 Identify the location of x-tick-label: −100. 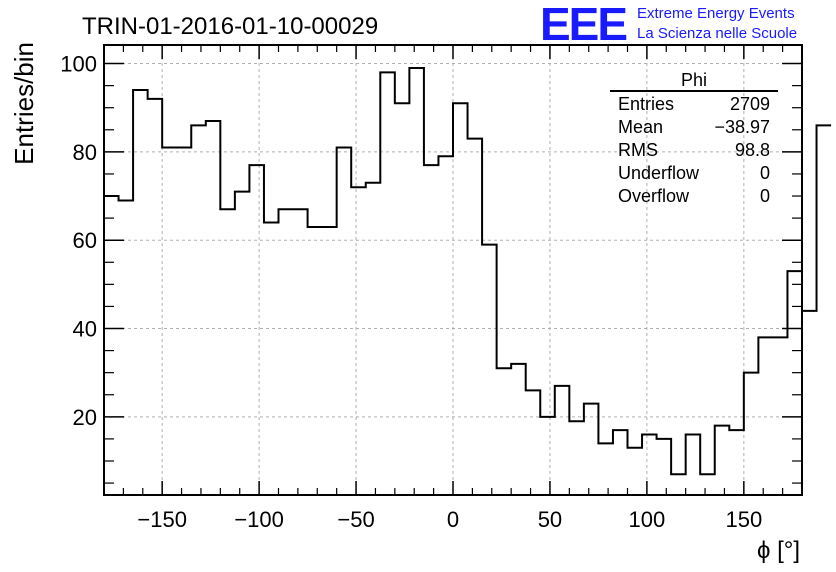
(259, 519).